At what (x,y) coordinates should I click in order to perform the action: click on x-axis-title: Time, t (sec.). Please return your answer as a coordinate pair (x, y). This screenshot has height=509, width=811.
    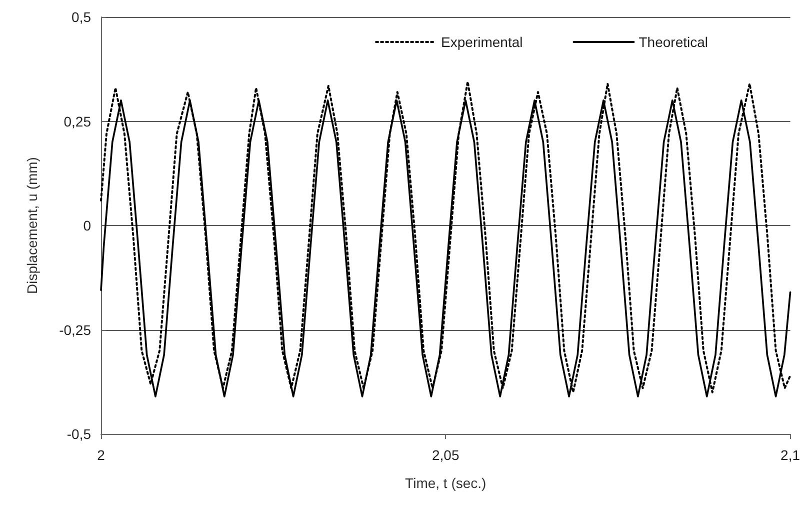
    Looking at the image, I should click on (445, 483).